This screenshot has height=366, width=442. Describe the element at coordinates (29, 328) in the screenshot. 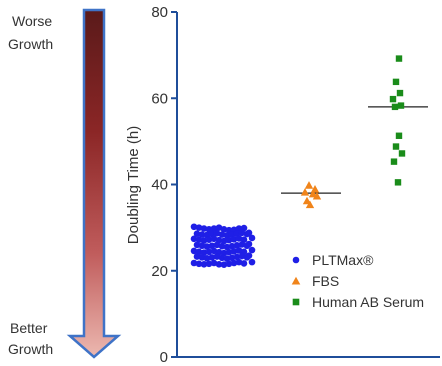

I see `arrow-bottom-label-line1: Better` at that location.